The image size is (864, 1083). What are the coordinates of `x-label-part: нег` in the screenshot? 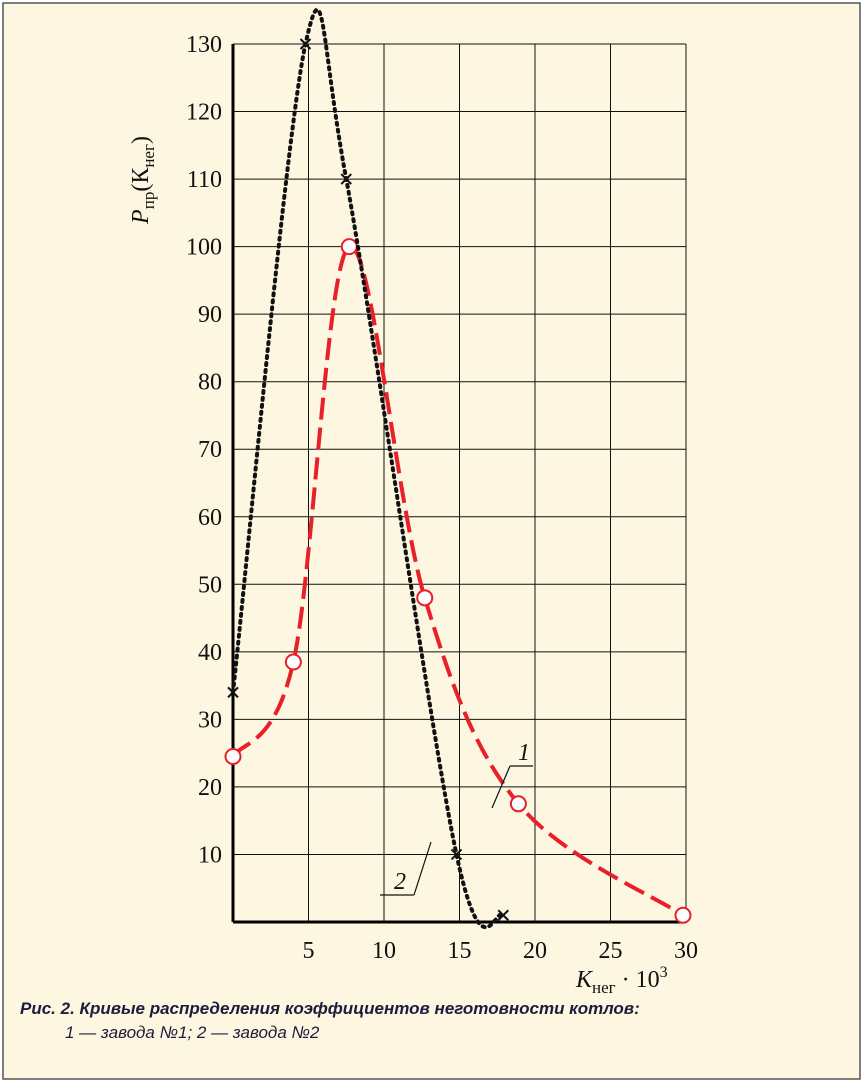 It's located at (604, 987).